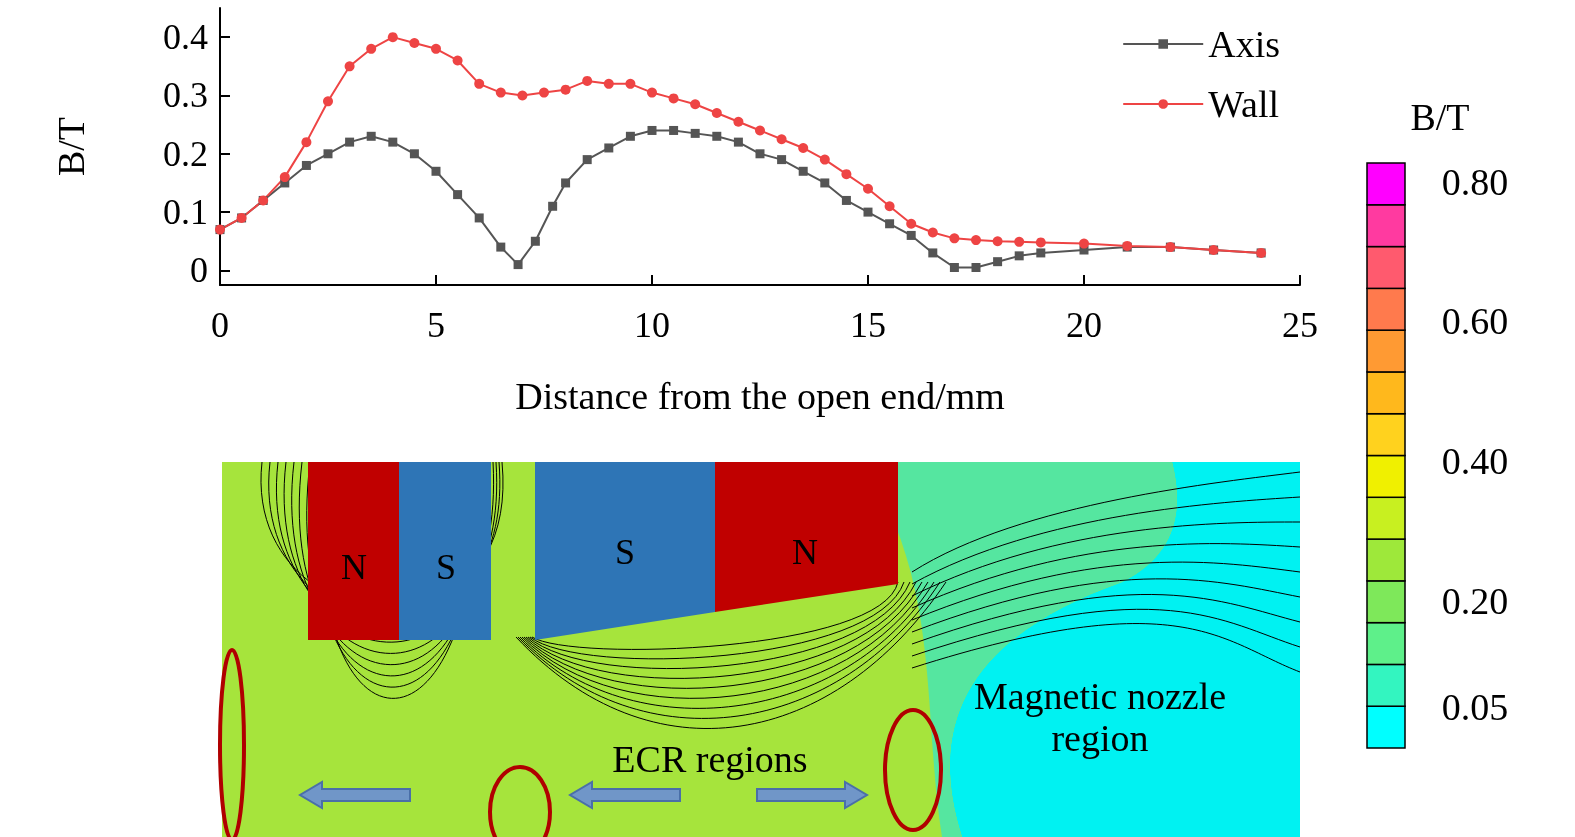  What do you see at coordinates (710, 759) in the screenshot?
I see `text: ECR regions` at bounding box center [710, 759].